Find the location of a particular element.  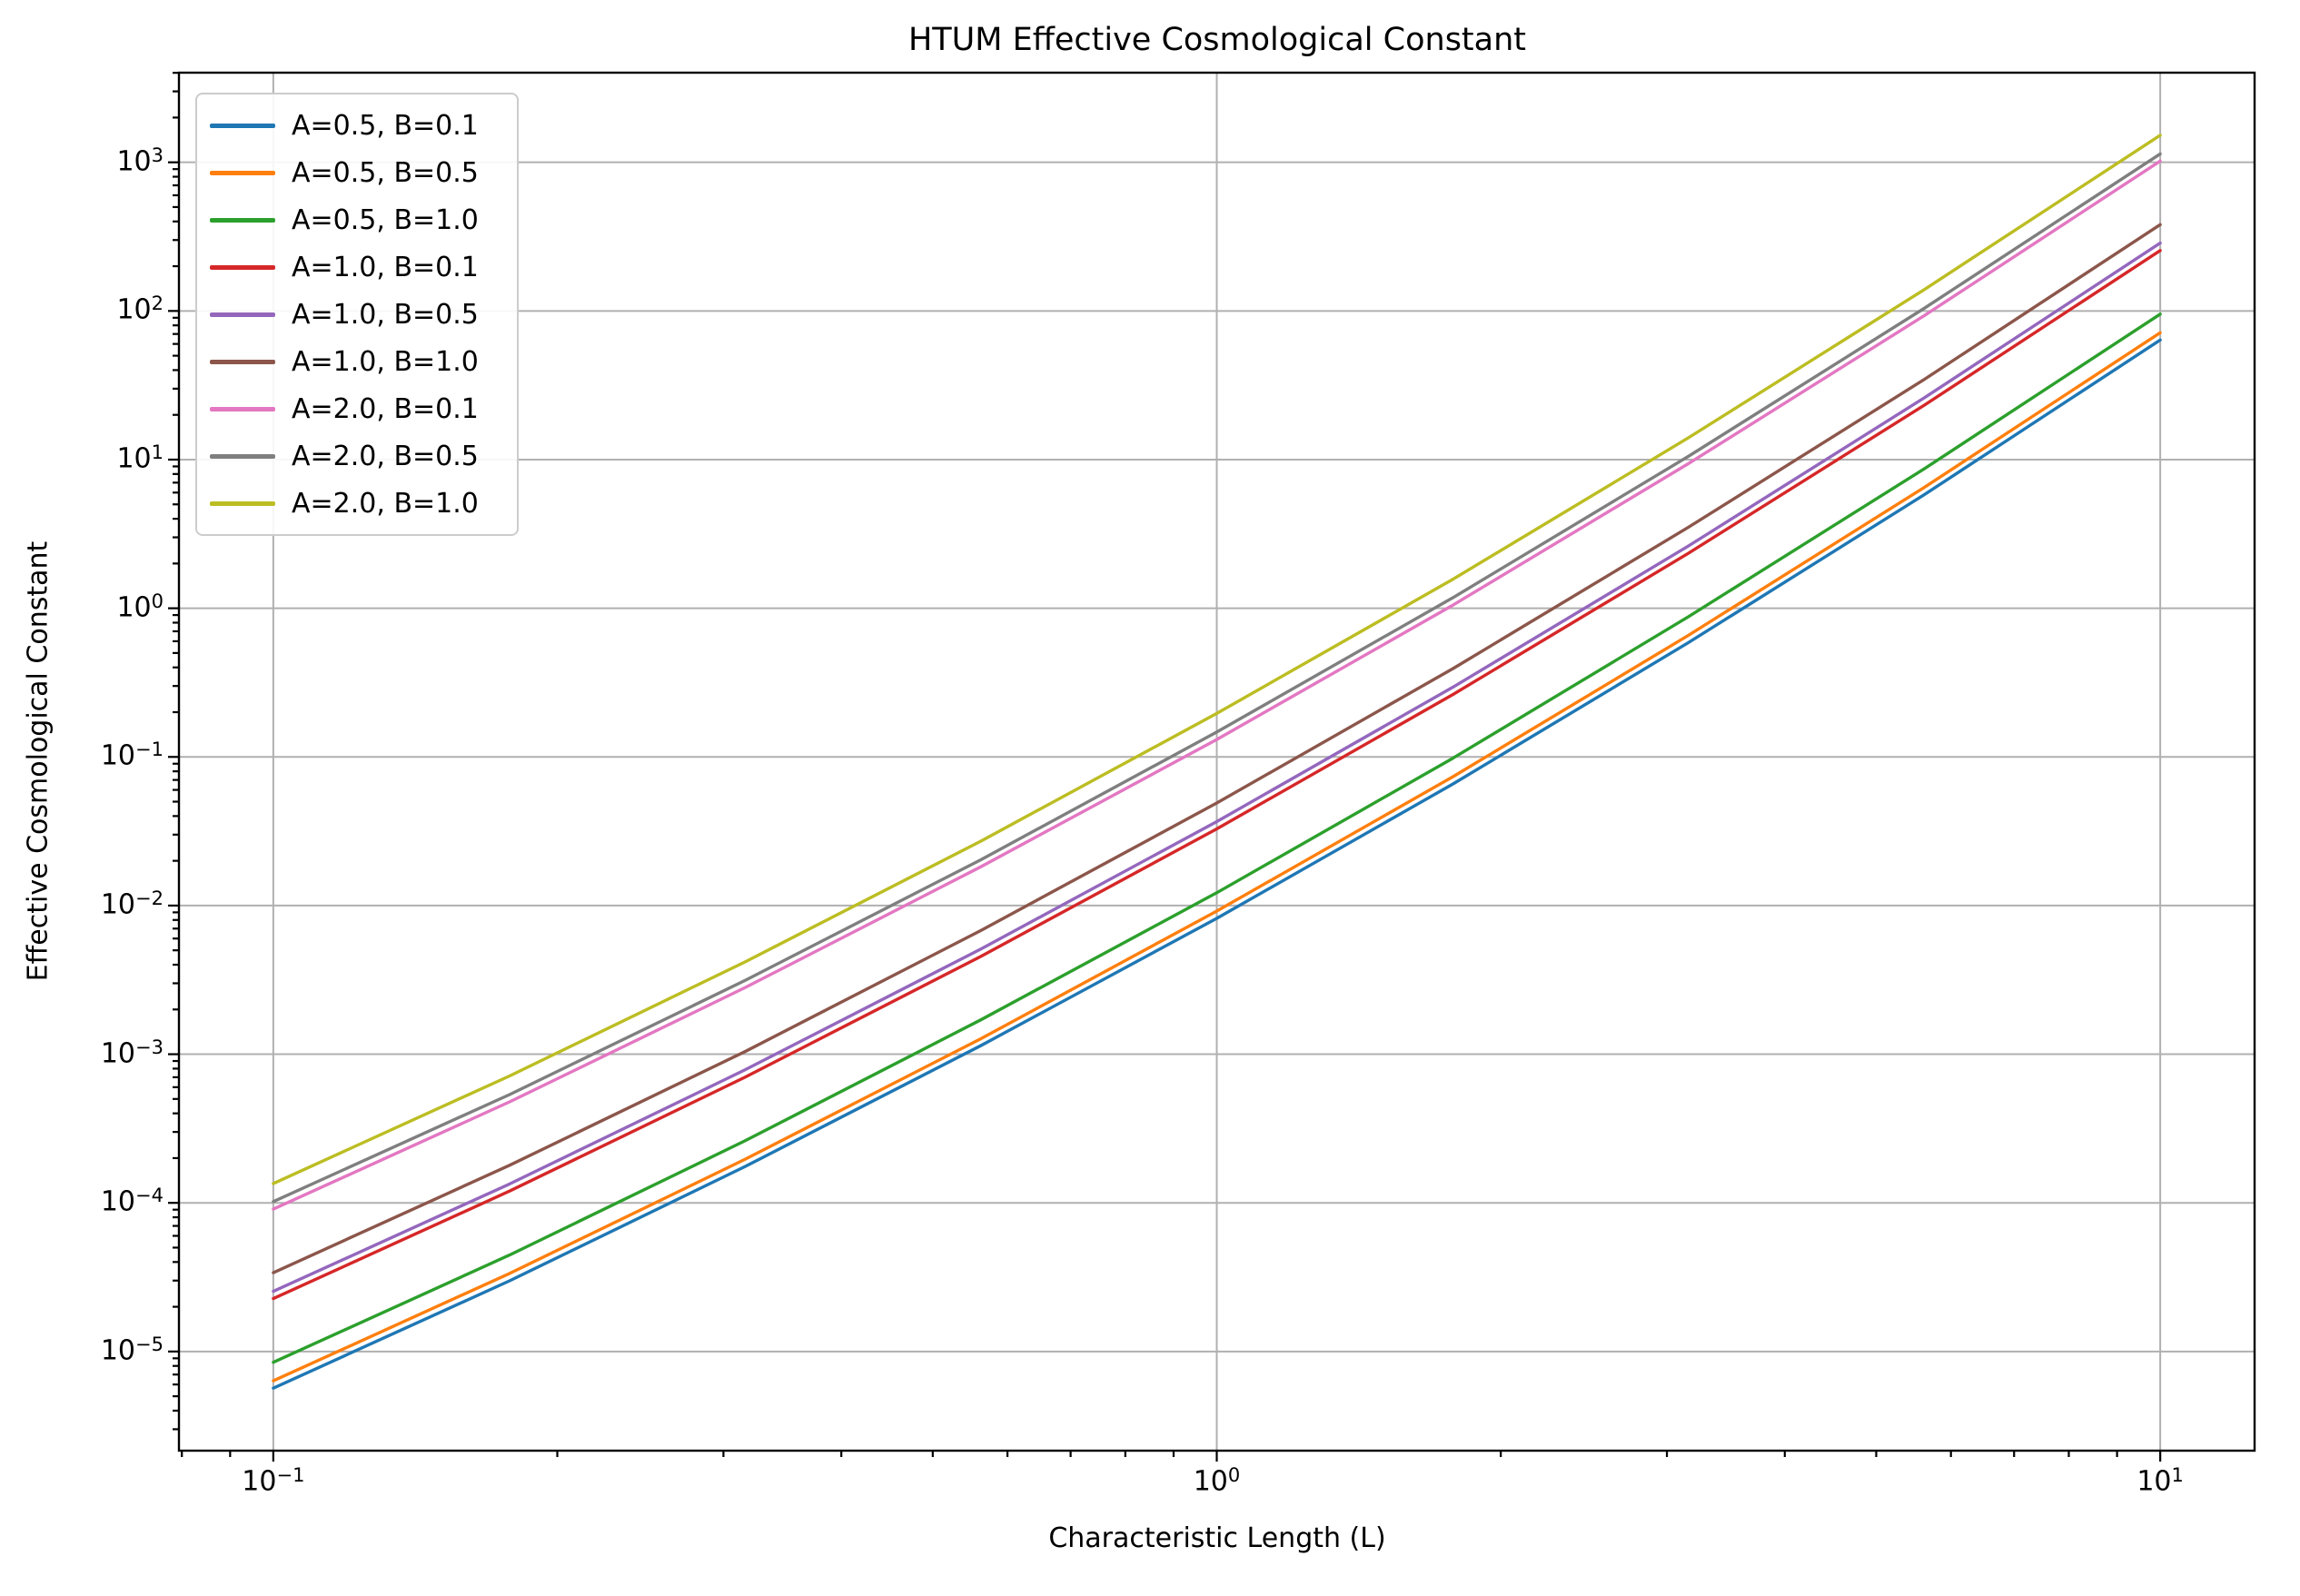

y-tick-label: 10² is located at coordinates (140, 309).